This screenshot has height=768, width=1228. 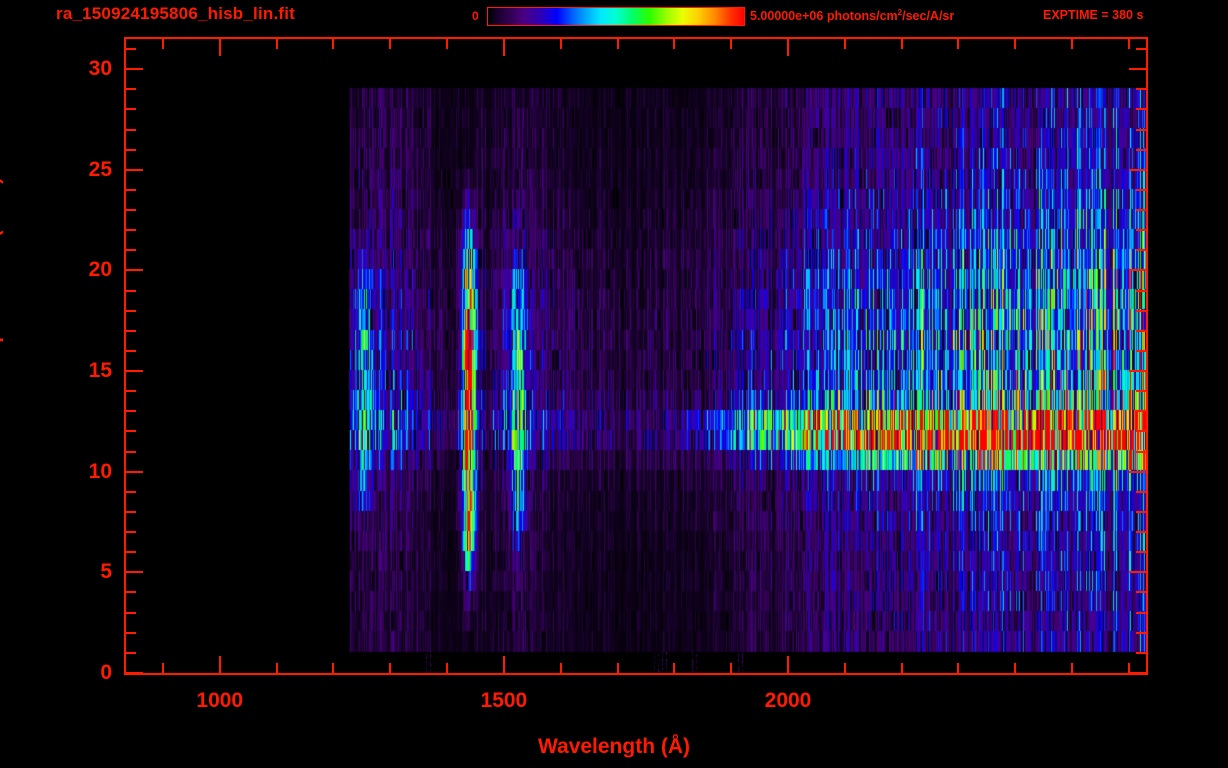 What do you see at coordinates (731, 668) in the screenshot?
I see `x-tick-1900` at bounding box center [731, 668].